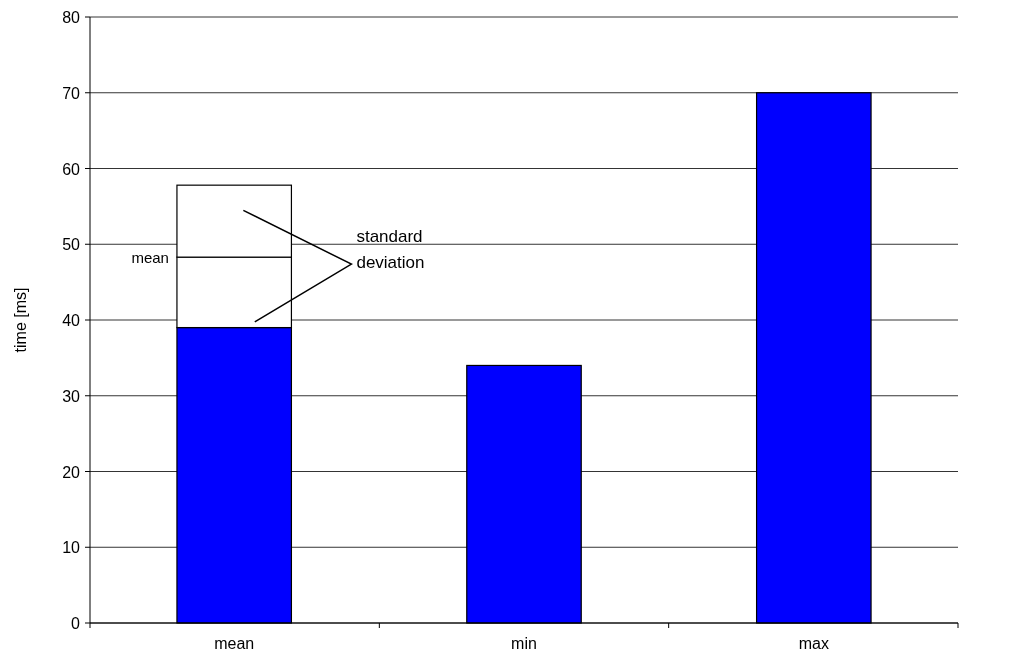 The width and height of the screenshot is (1018, 663). What do you see at coordinates (71, 548) in the screenshot?
I see `y-tick-label: 10` at bounding box center [71, 548].